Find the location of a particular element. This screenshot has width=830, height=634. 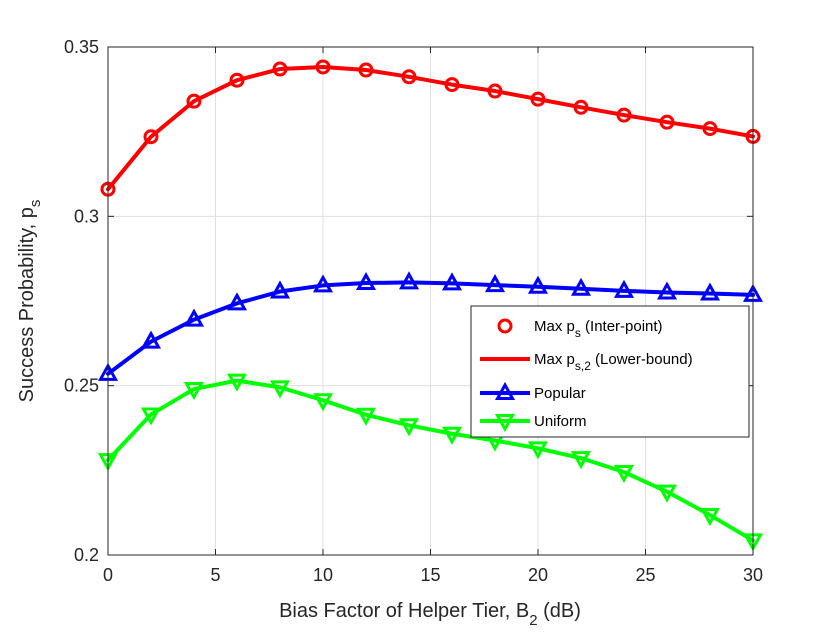

y-axis-label-main: Success Probability, p is located at coordinates (27, 304).